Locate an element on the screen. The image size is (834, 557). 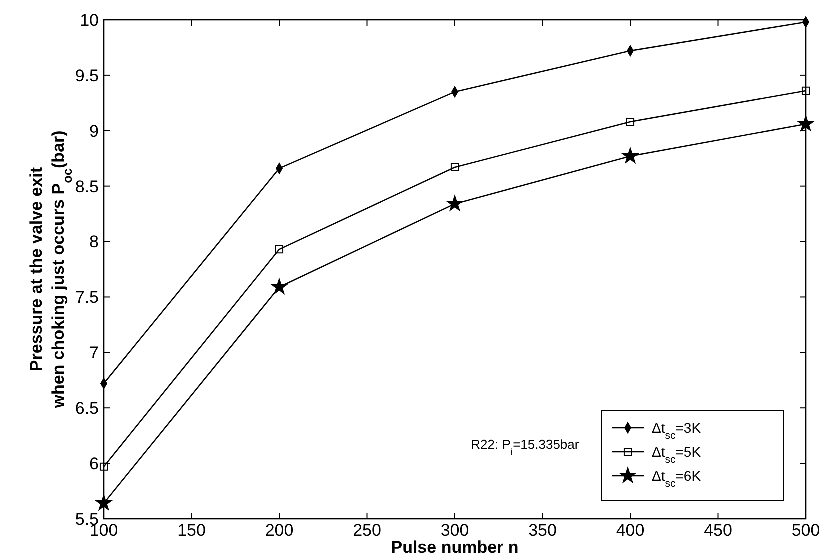
x-tick-label: 350 is located at coordinates (542, 530).